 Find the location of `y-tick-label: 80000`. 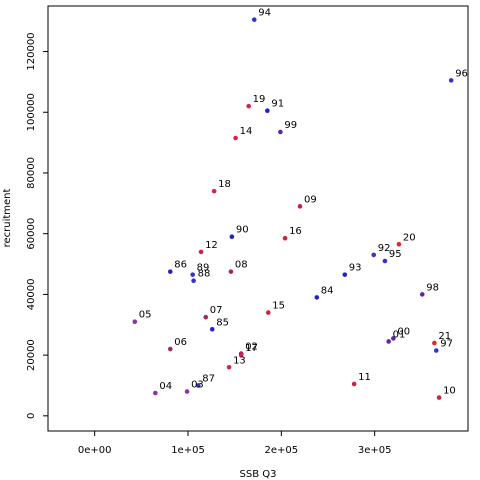

y-tick-label: 80000 is located at coordinates (31, 173).